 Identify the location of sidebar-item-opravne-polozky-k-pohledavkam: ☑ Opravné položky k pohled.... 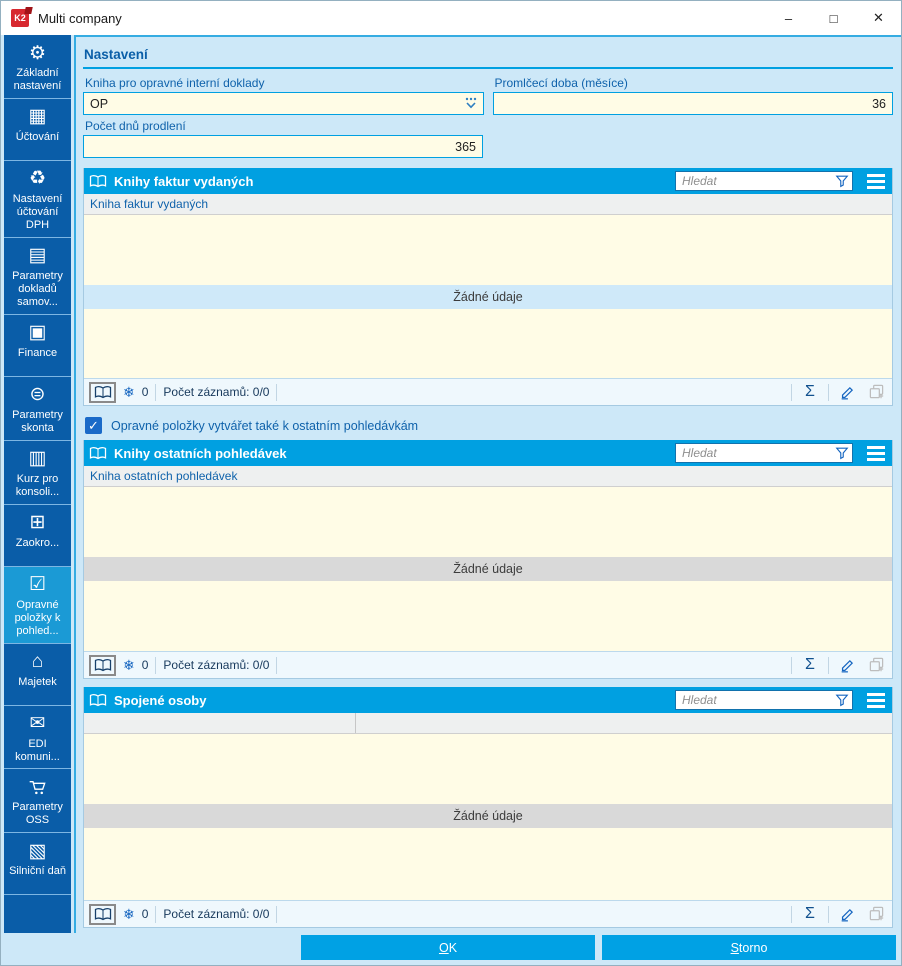
(37, 605).